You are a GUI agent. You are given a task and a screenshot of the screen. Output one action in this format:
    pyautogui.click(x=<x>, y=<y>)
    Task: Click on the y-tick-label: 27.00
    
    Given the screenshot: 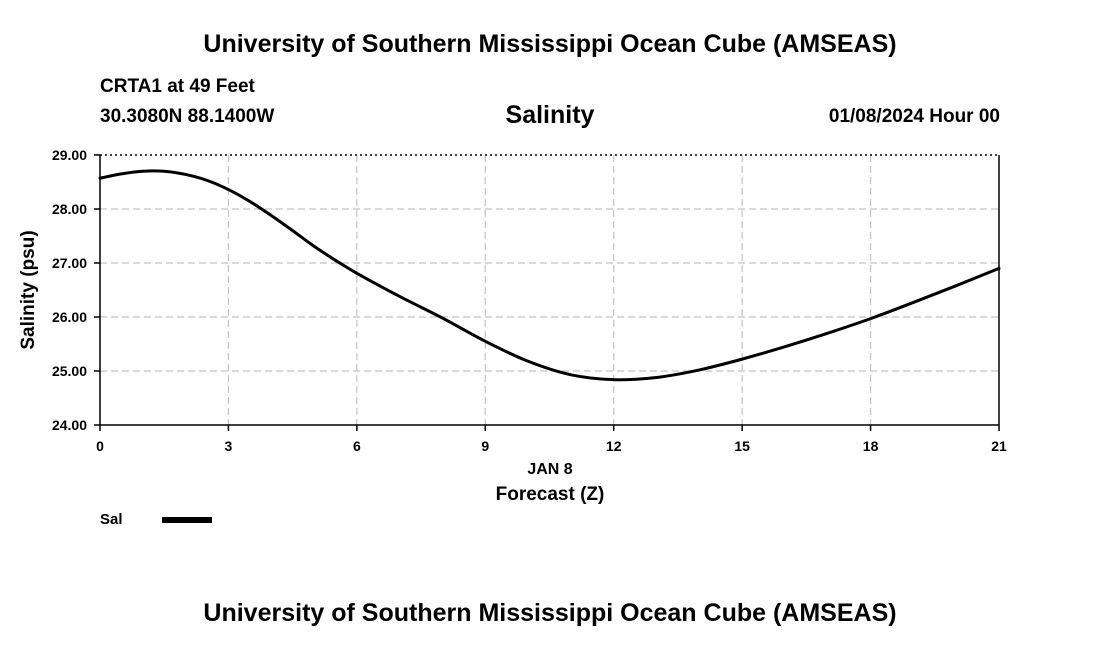 What is the action you would take?
    pyautogui.click(x=69, y=263)
    